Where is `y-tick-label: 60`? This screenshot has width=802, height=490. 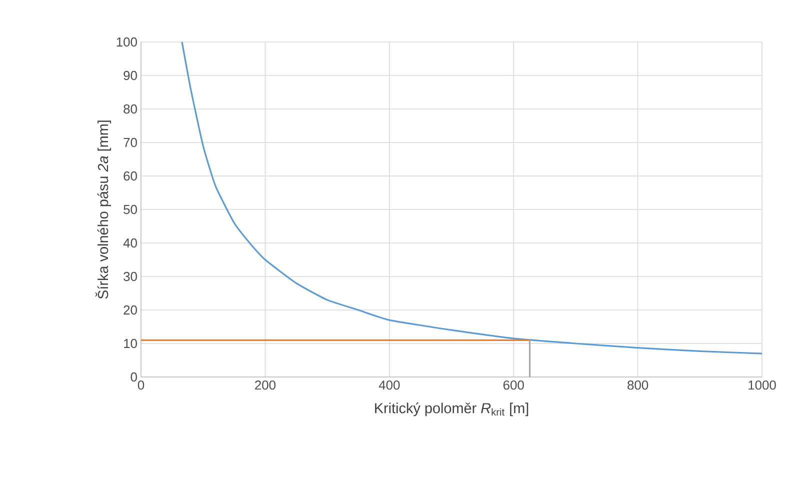 y-tick-label: 60 is located at coordinates (130, 176).